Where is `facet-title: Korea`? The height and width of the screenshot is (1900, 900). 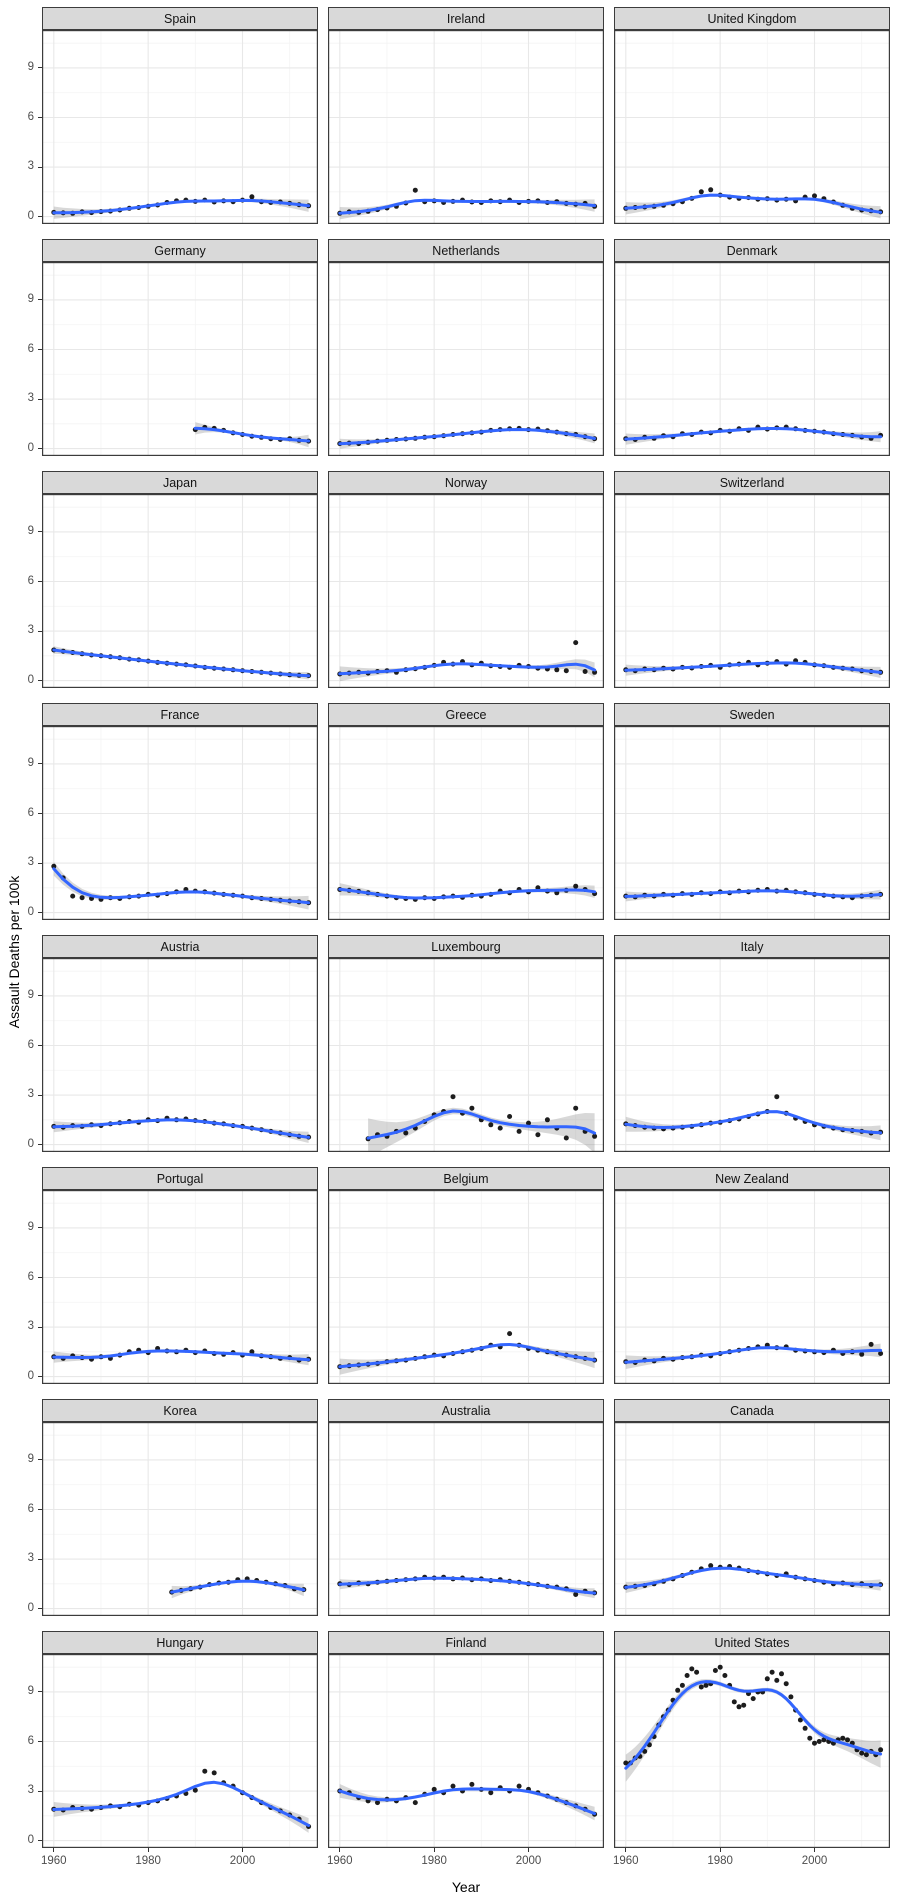 facet-title: Korea is located at coordinates (180, 1410).